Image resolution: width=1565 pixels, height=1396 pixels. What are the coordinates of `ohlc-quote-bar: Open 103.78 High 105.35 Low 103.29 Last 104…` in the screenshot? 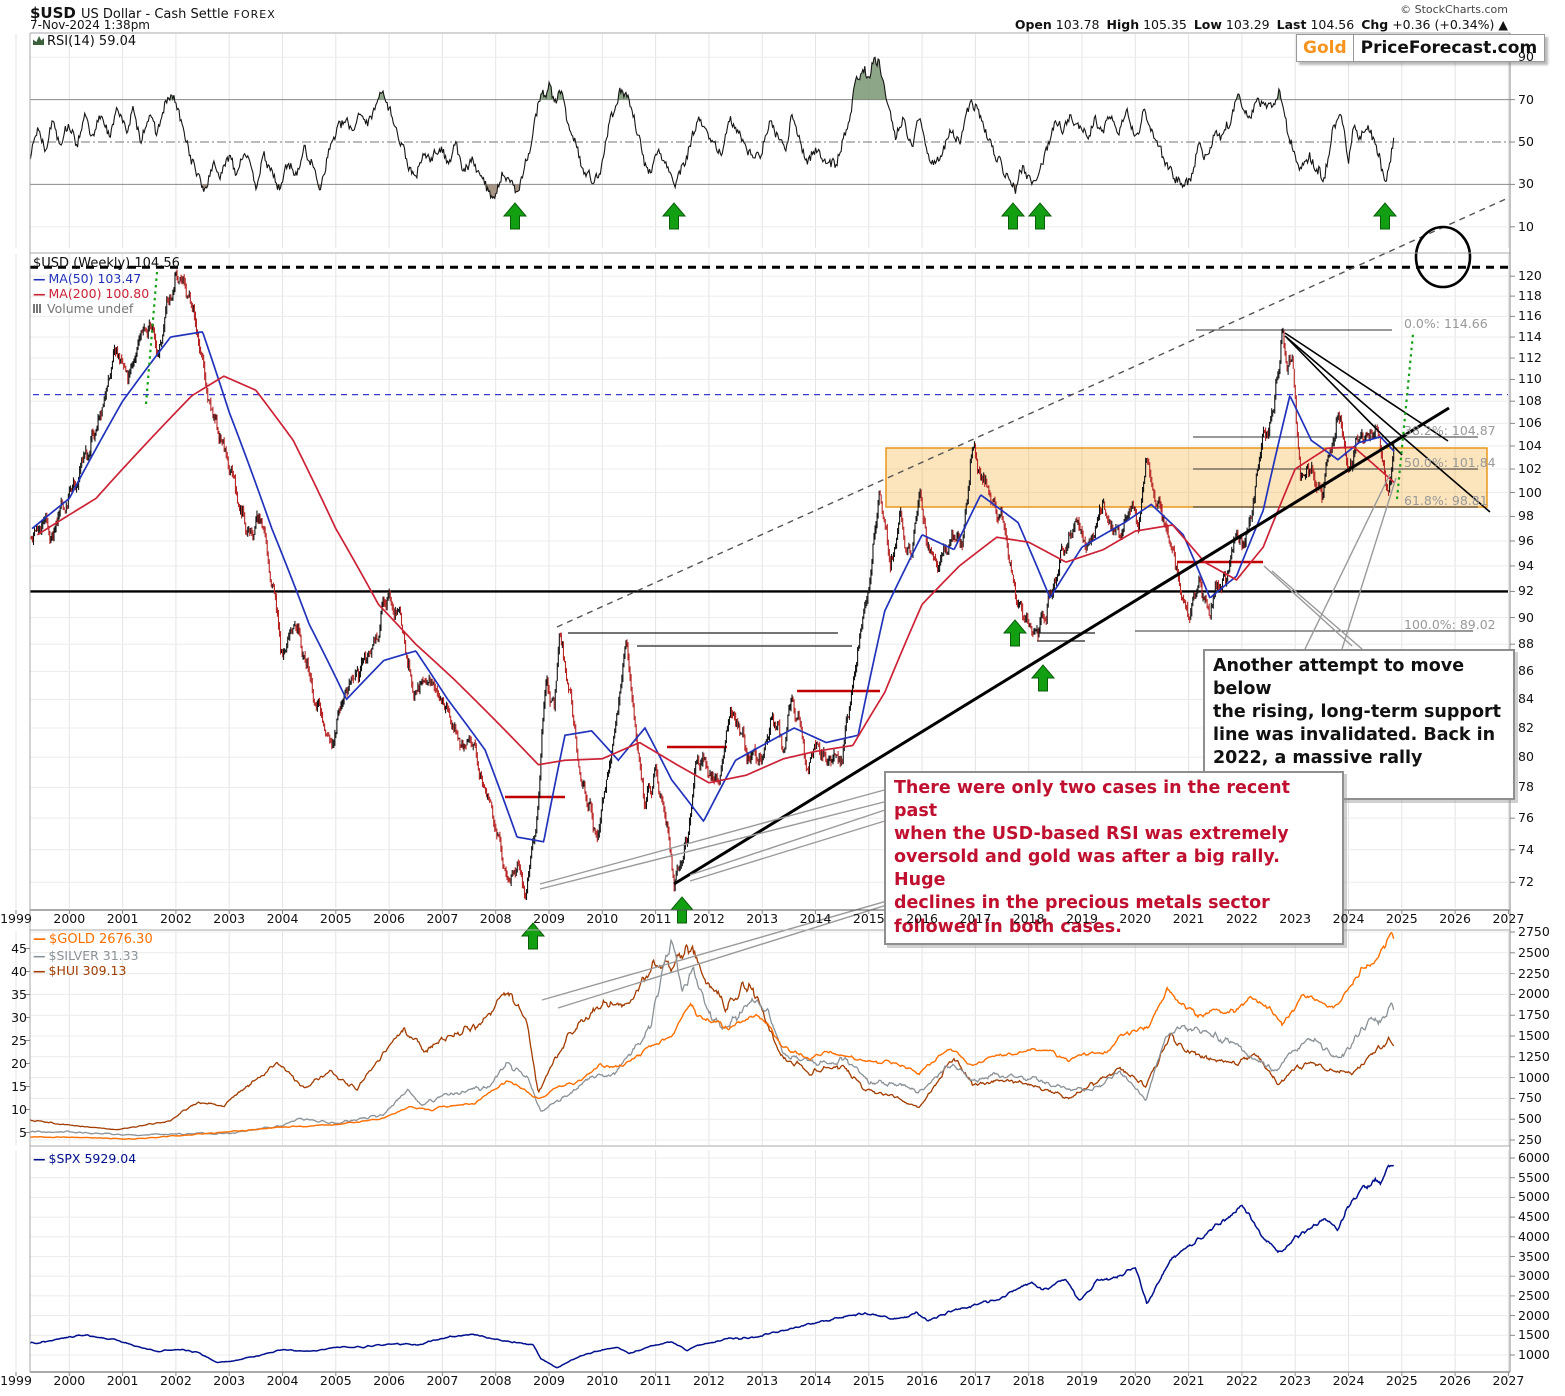 It's located at (1258, 24).